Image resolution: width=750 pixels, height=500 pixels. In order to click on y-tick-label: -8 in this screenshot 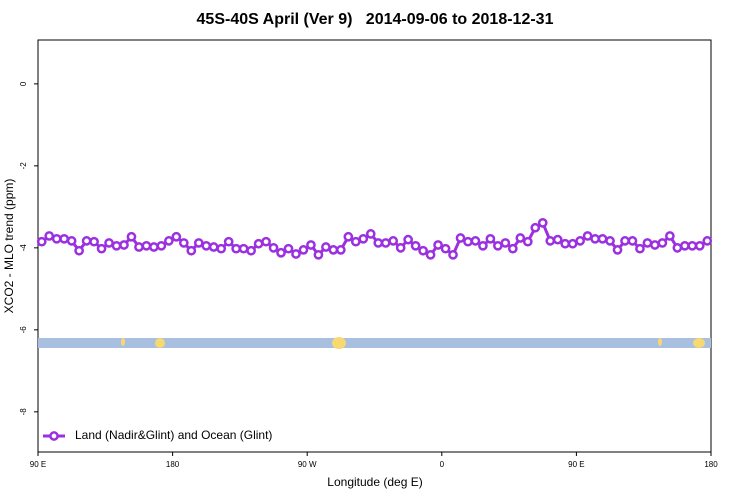, I will do `click(23, 412)`.